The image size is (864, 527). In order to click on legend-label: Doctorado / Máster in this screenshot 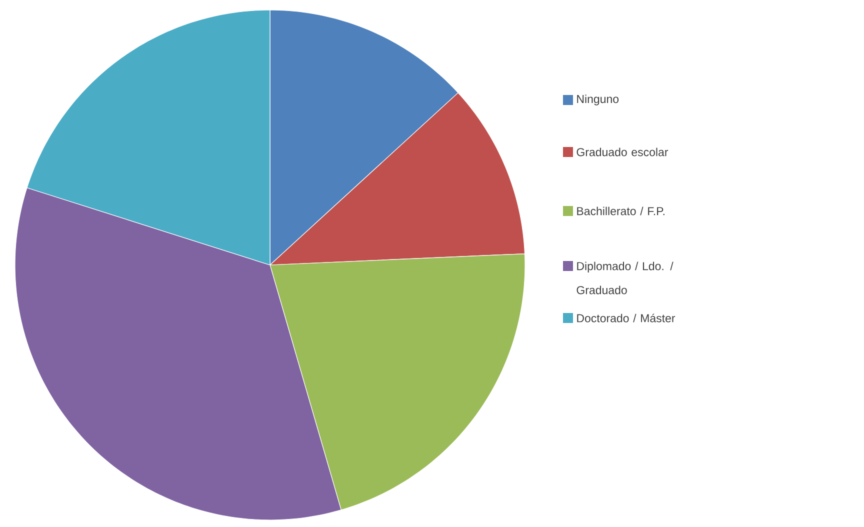, I will do `click(626, 318)`.